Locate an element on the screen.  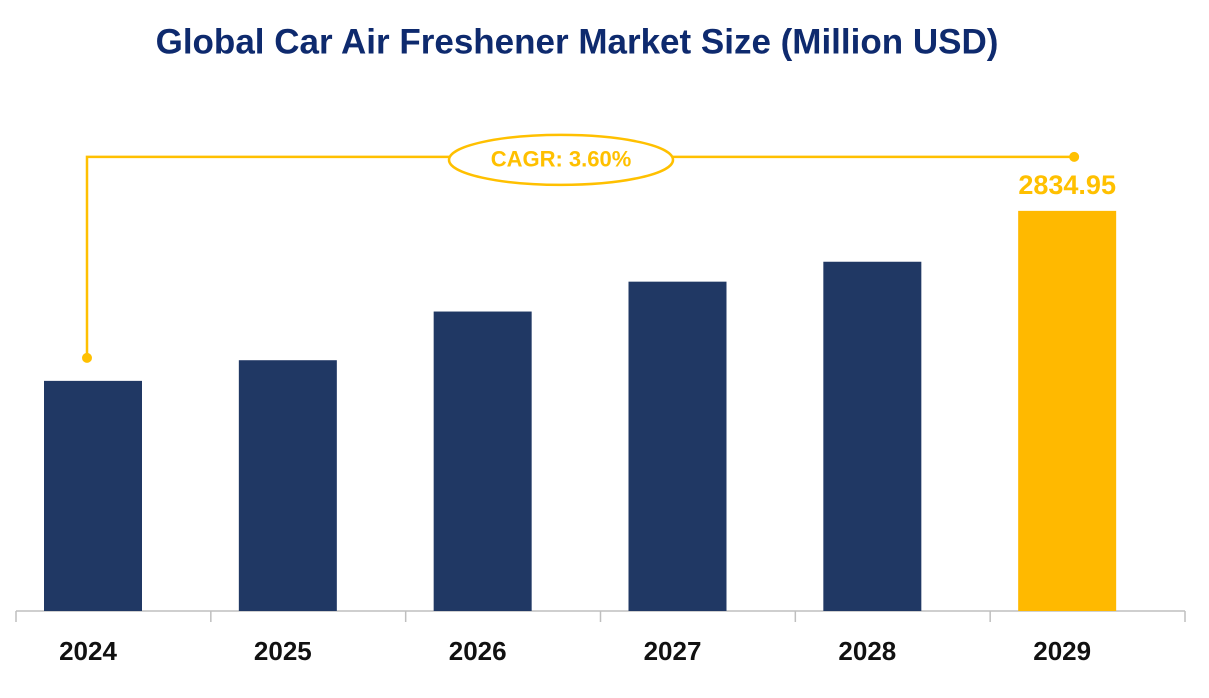
cagr-label: CAGR: 3.60% is located at coordinates (561, 159).